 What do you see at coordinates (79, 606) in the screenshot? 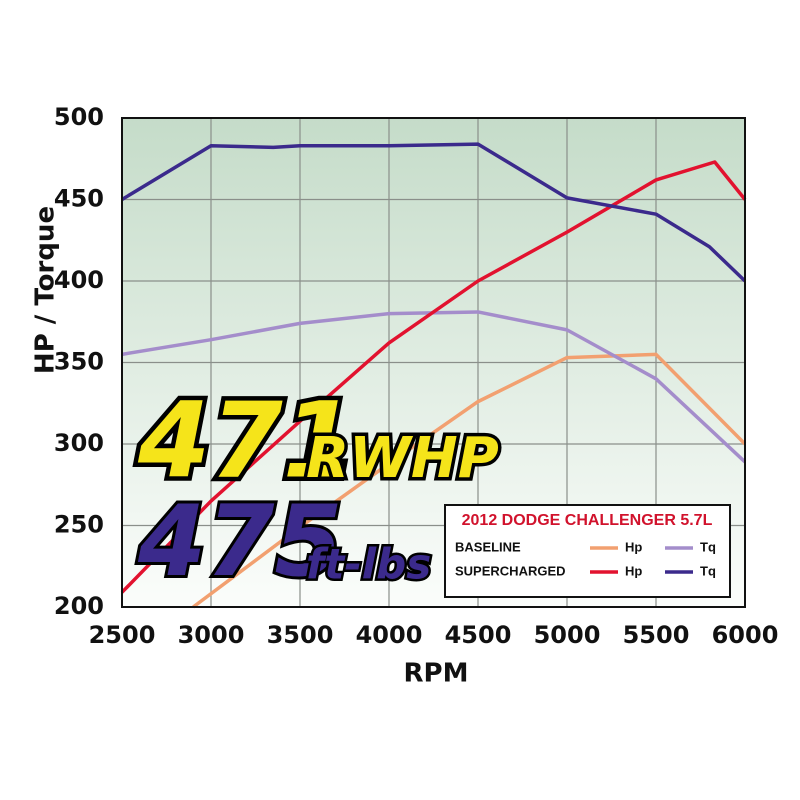
I see `y-tick-label: 200` at bounding box center [79, 606].